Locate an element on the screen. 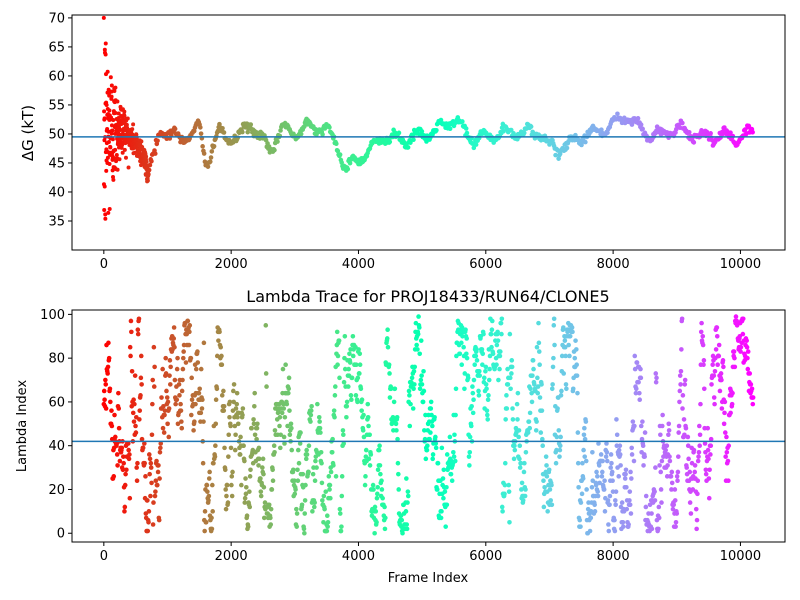 The height and width of the screenshot is (600, 800). lambda-y-tick-label: 80 is located at coordinates (56, 359).